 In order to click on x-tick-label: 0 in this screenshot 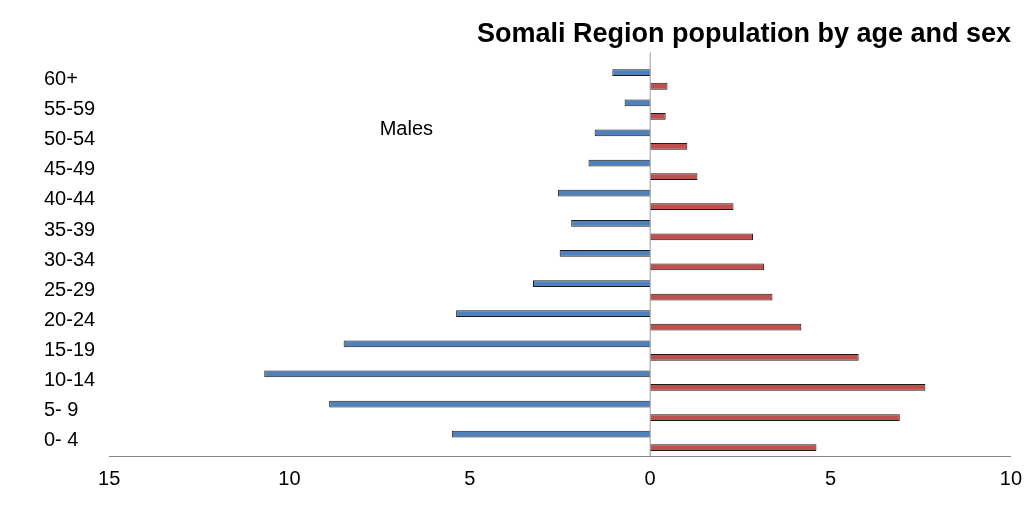, I will do `click(650, 477)`.